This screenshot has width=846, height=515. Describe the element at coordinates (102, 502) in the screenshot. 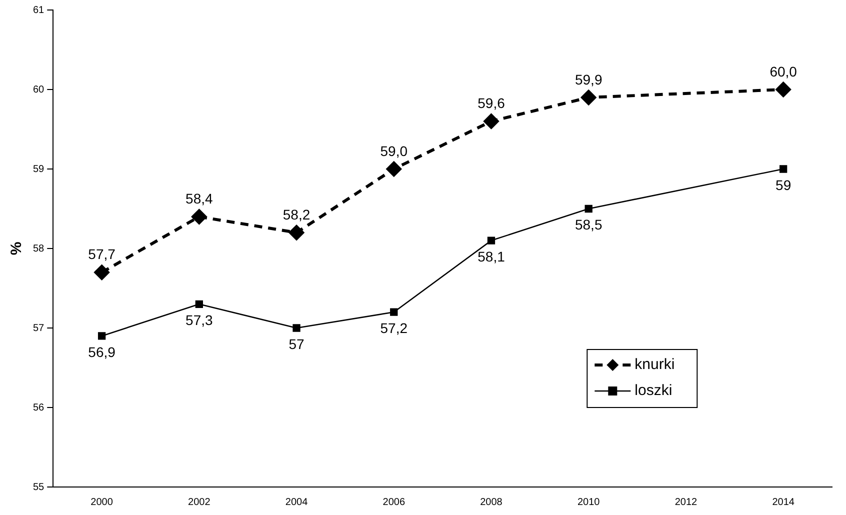

I see `x-tick-label: 2000` at that location.